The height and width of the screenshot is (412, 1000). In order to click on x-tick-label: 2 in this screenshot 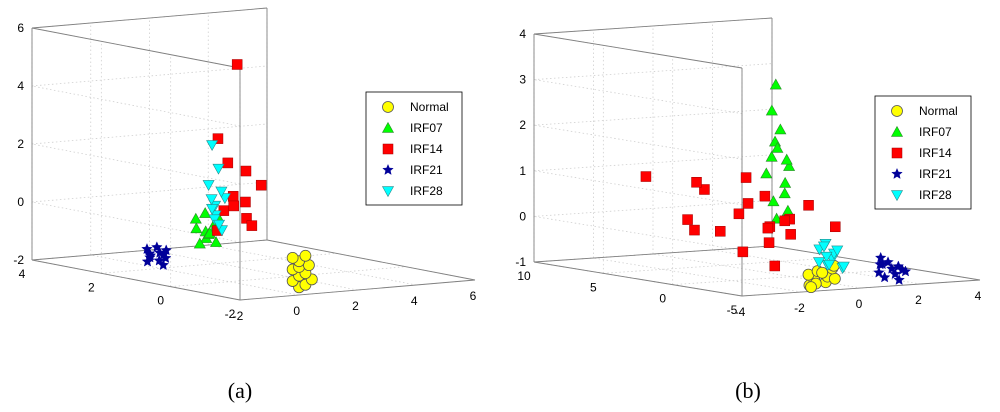, I will do `click(355, 306)`.